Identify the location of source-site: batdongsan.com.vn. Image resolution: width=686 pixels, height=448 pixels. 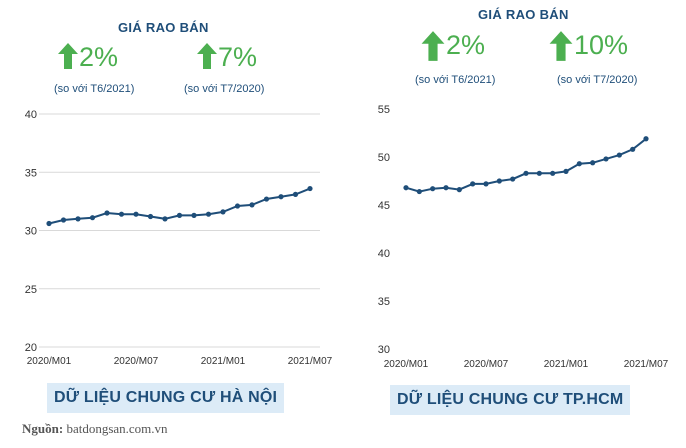
(117, 428).